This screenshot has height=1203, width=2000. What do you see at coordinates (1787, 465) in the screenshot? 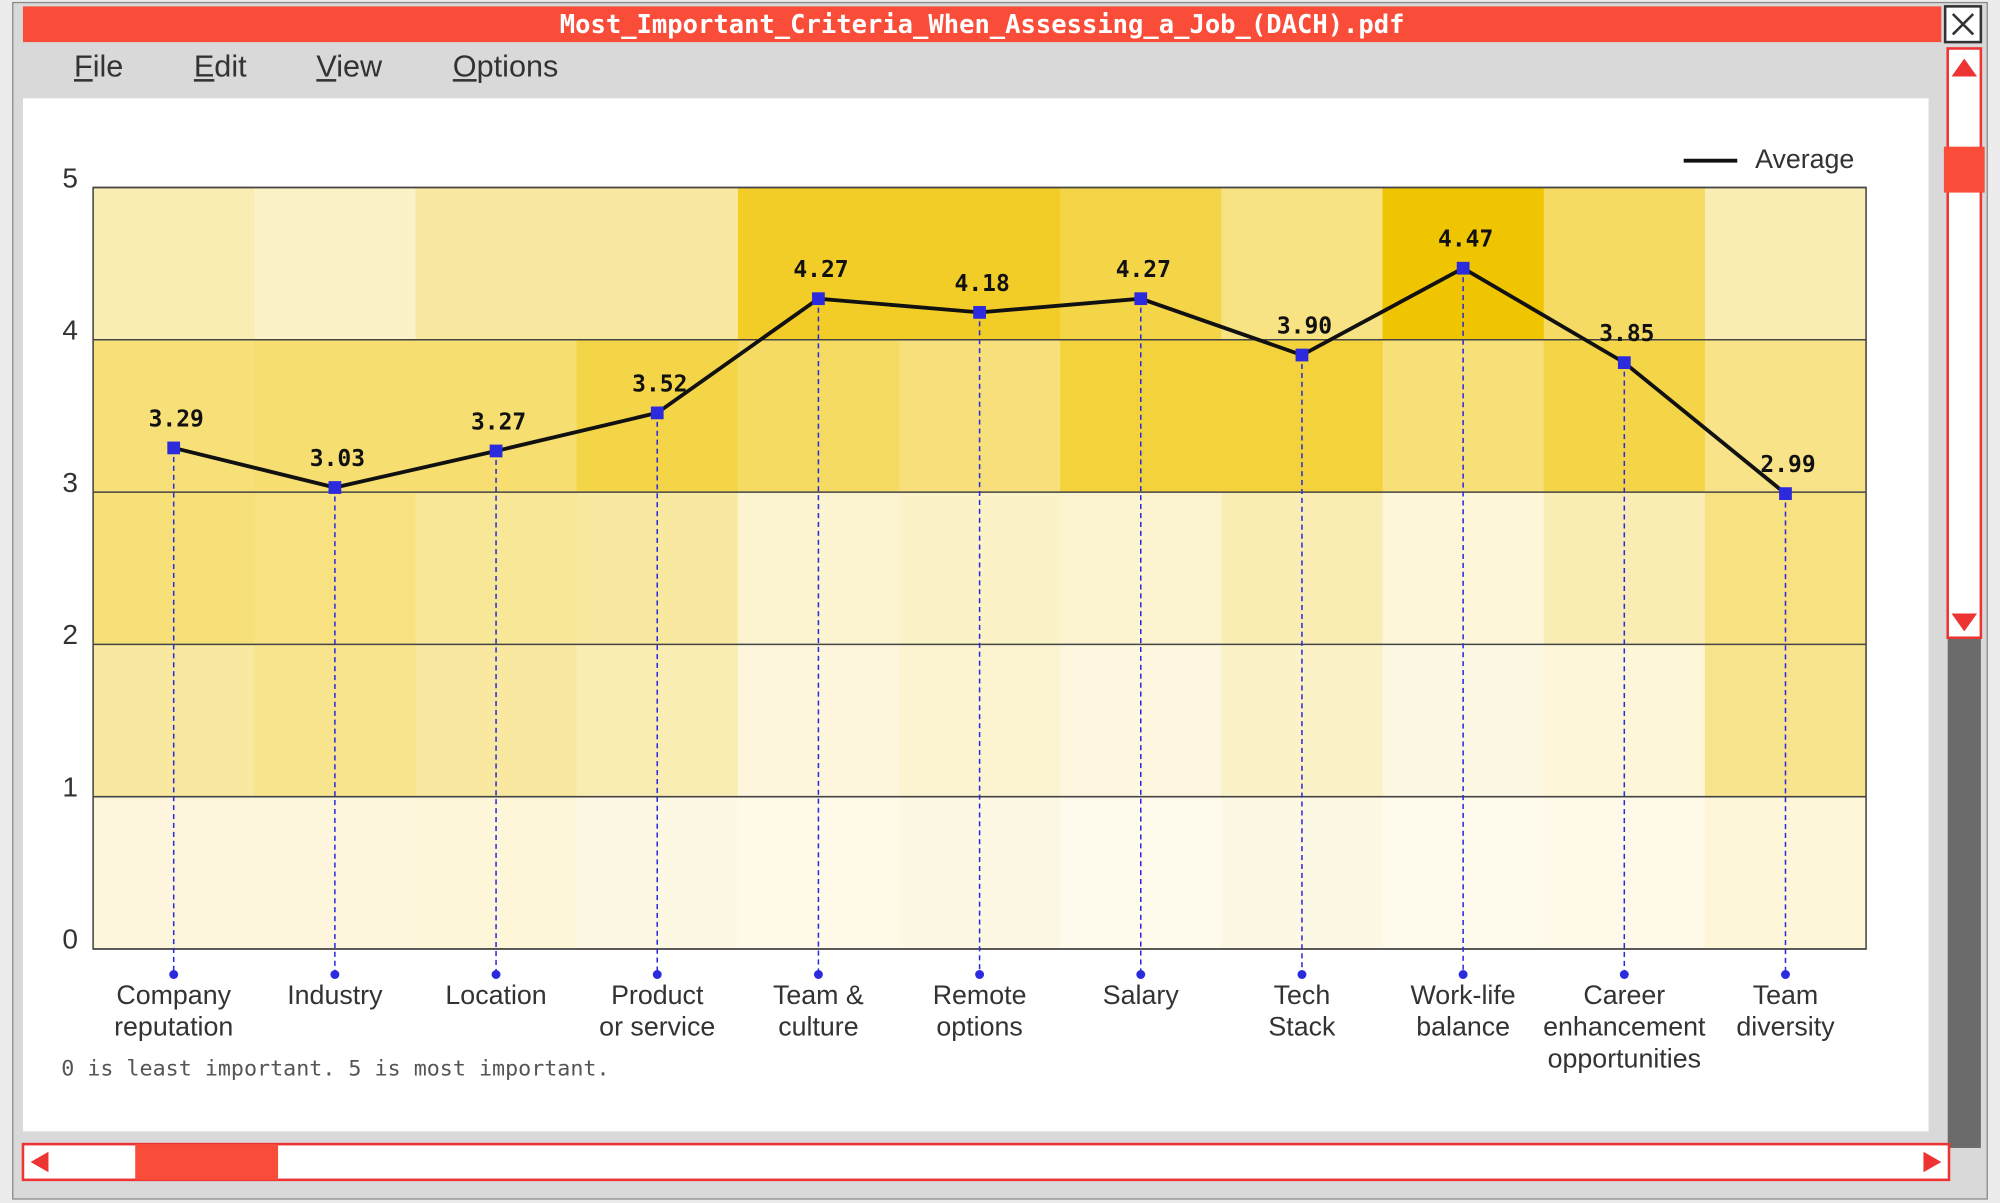
I see `value-label: 2.99` at bounding box center [1787, 465].